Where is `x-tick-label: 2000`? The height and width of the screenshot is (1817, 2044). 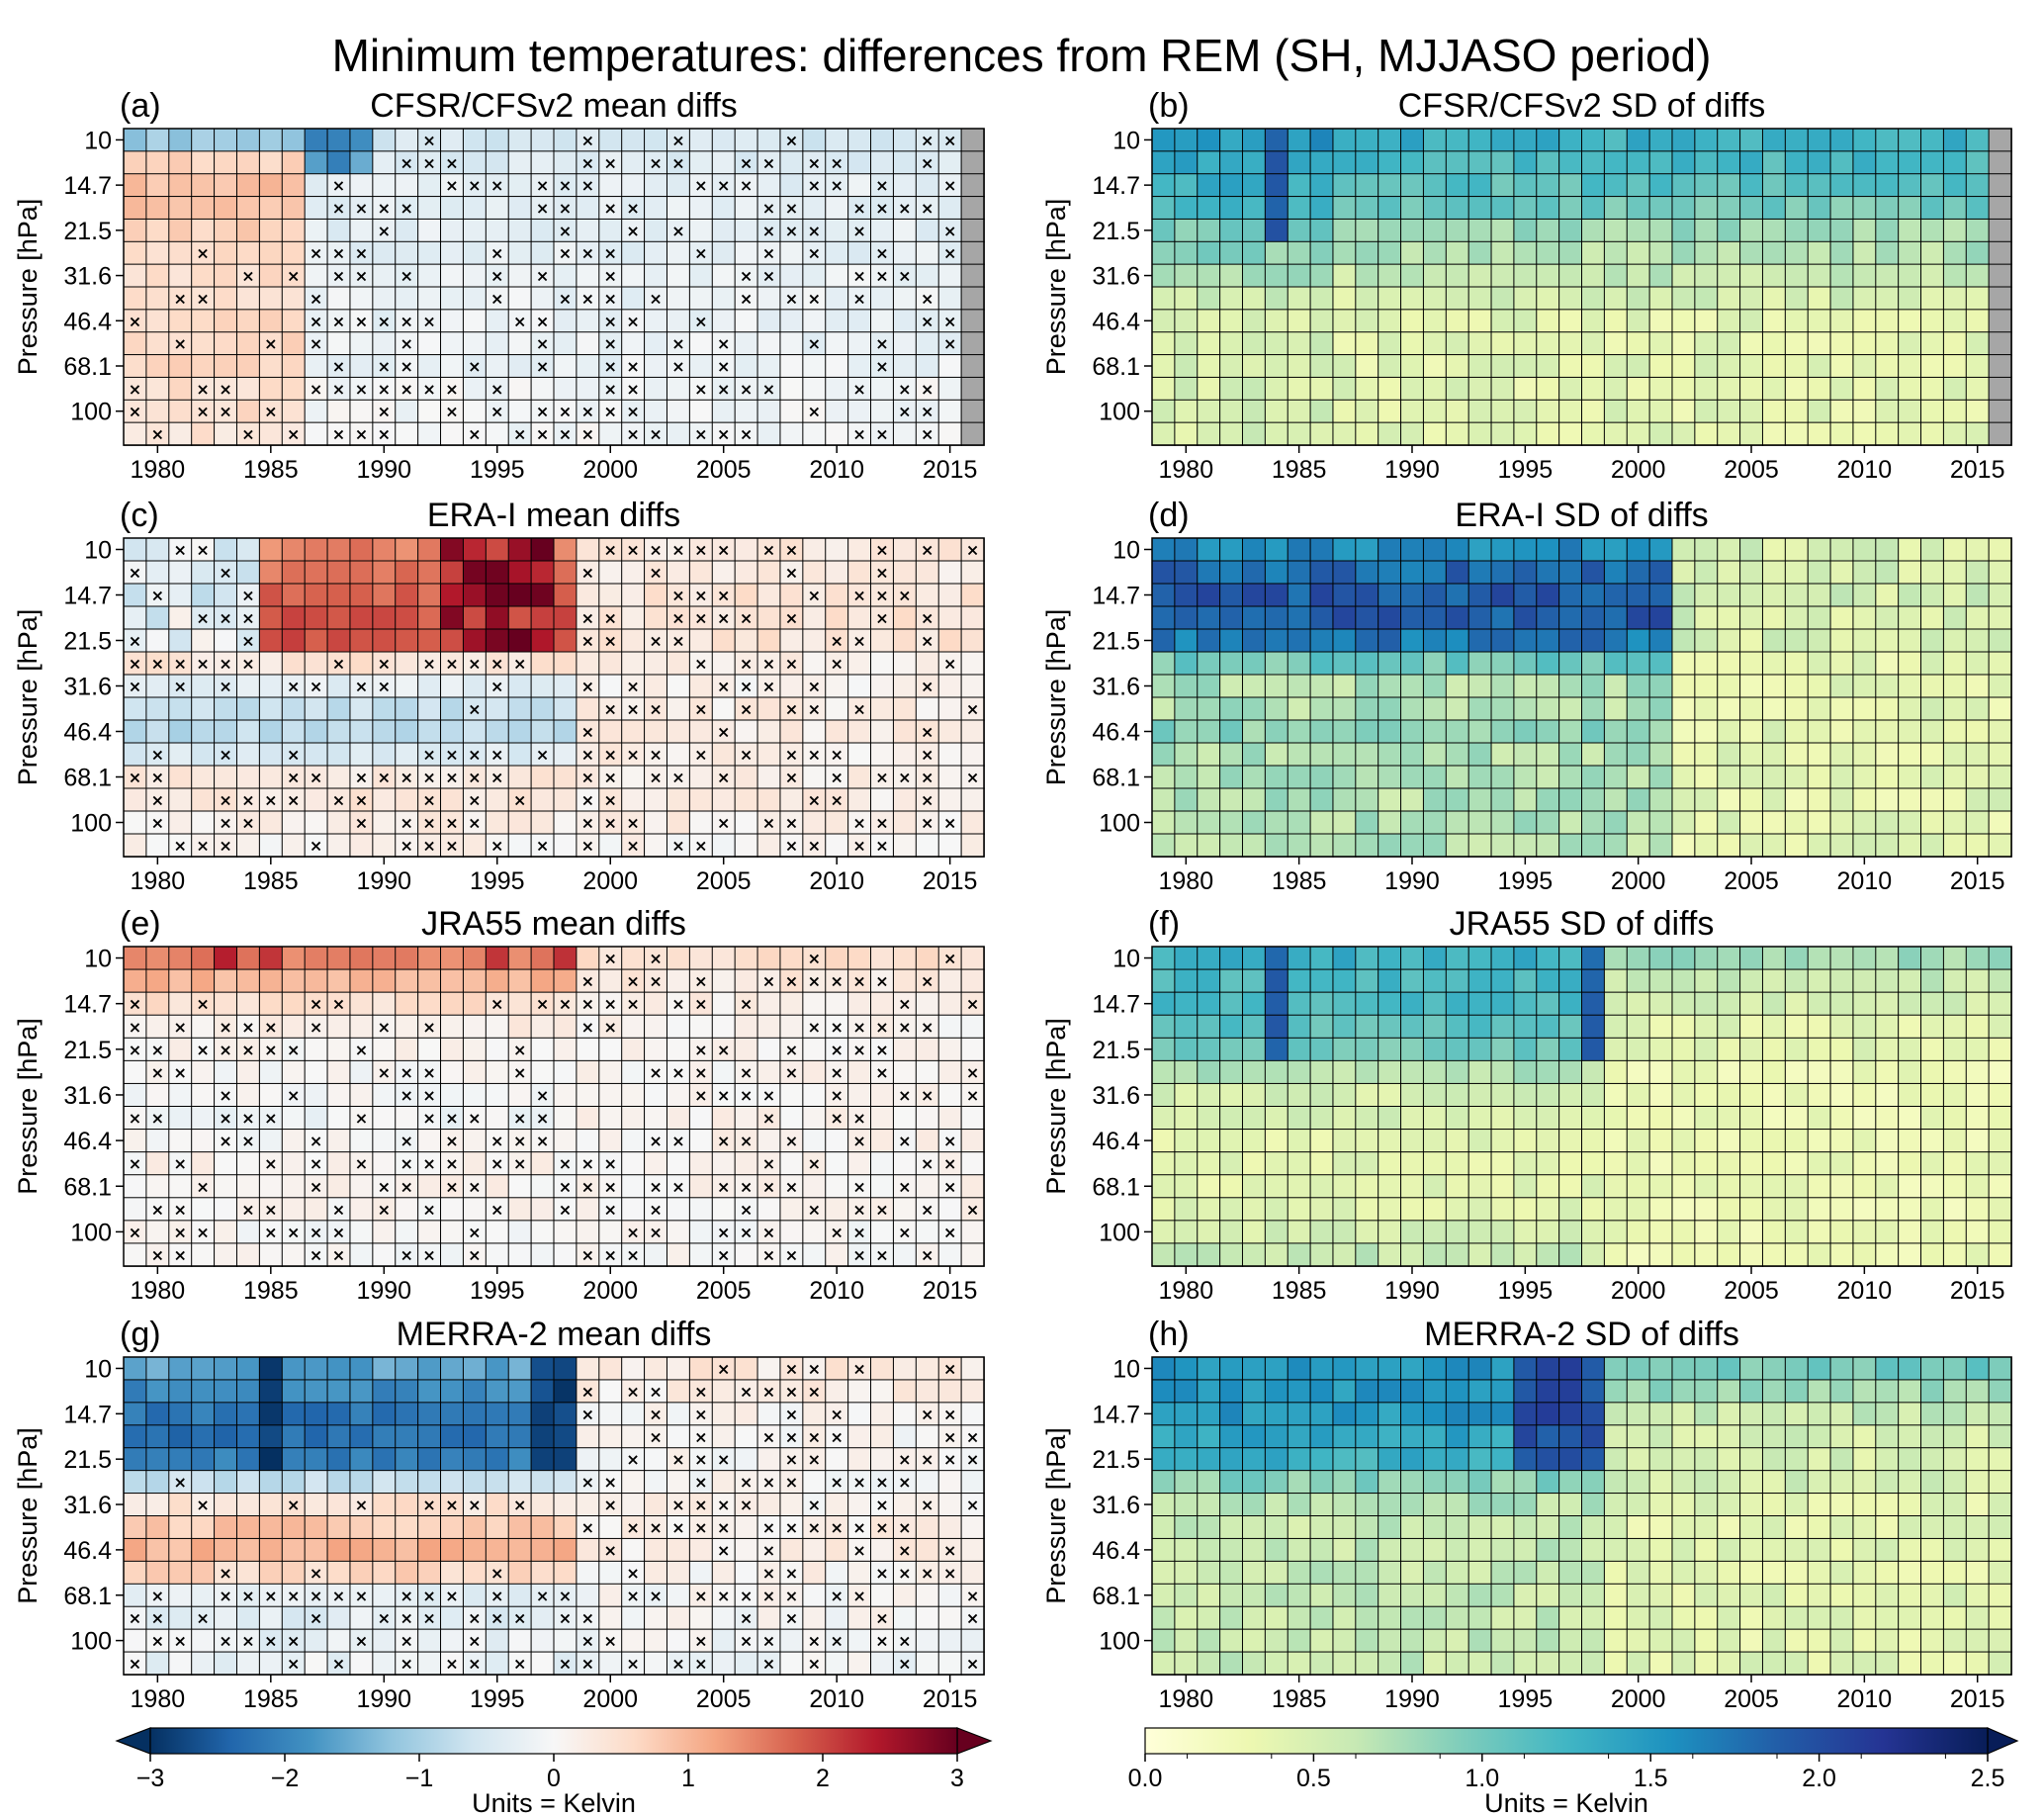 x-tick-label: 2000 is located at coordinates (610, 881).